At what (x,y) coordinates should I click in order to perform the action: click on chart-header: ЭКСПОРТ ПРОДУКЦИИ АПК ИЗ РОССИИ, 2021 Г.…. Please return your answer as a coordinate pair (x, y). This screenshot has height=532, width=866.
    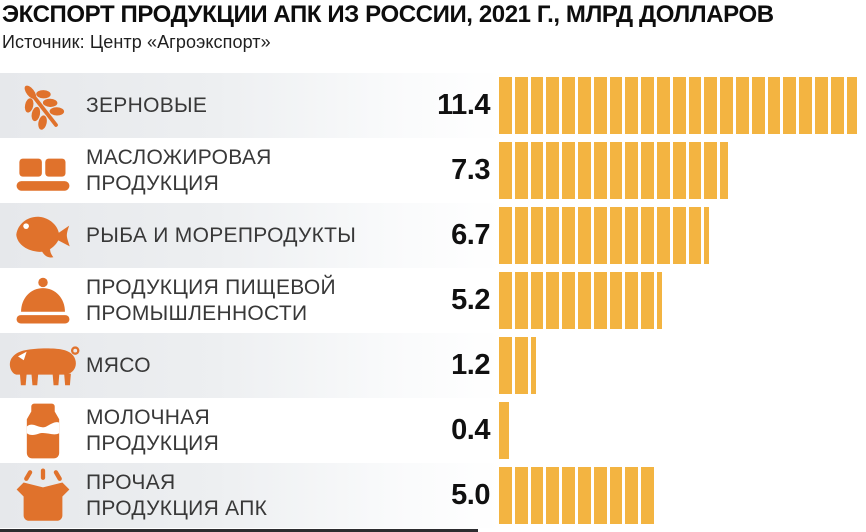
    Looking at the image, I should click on (433, 26).